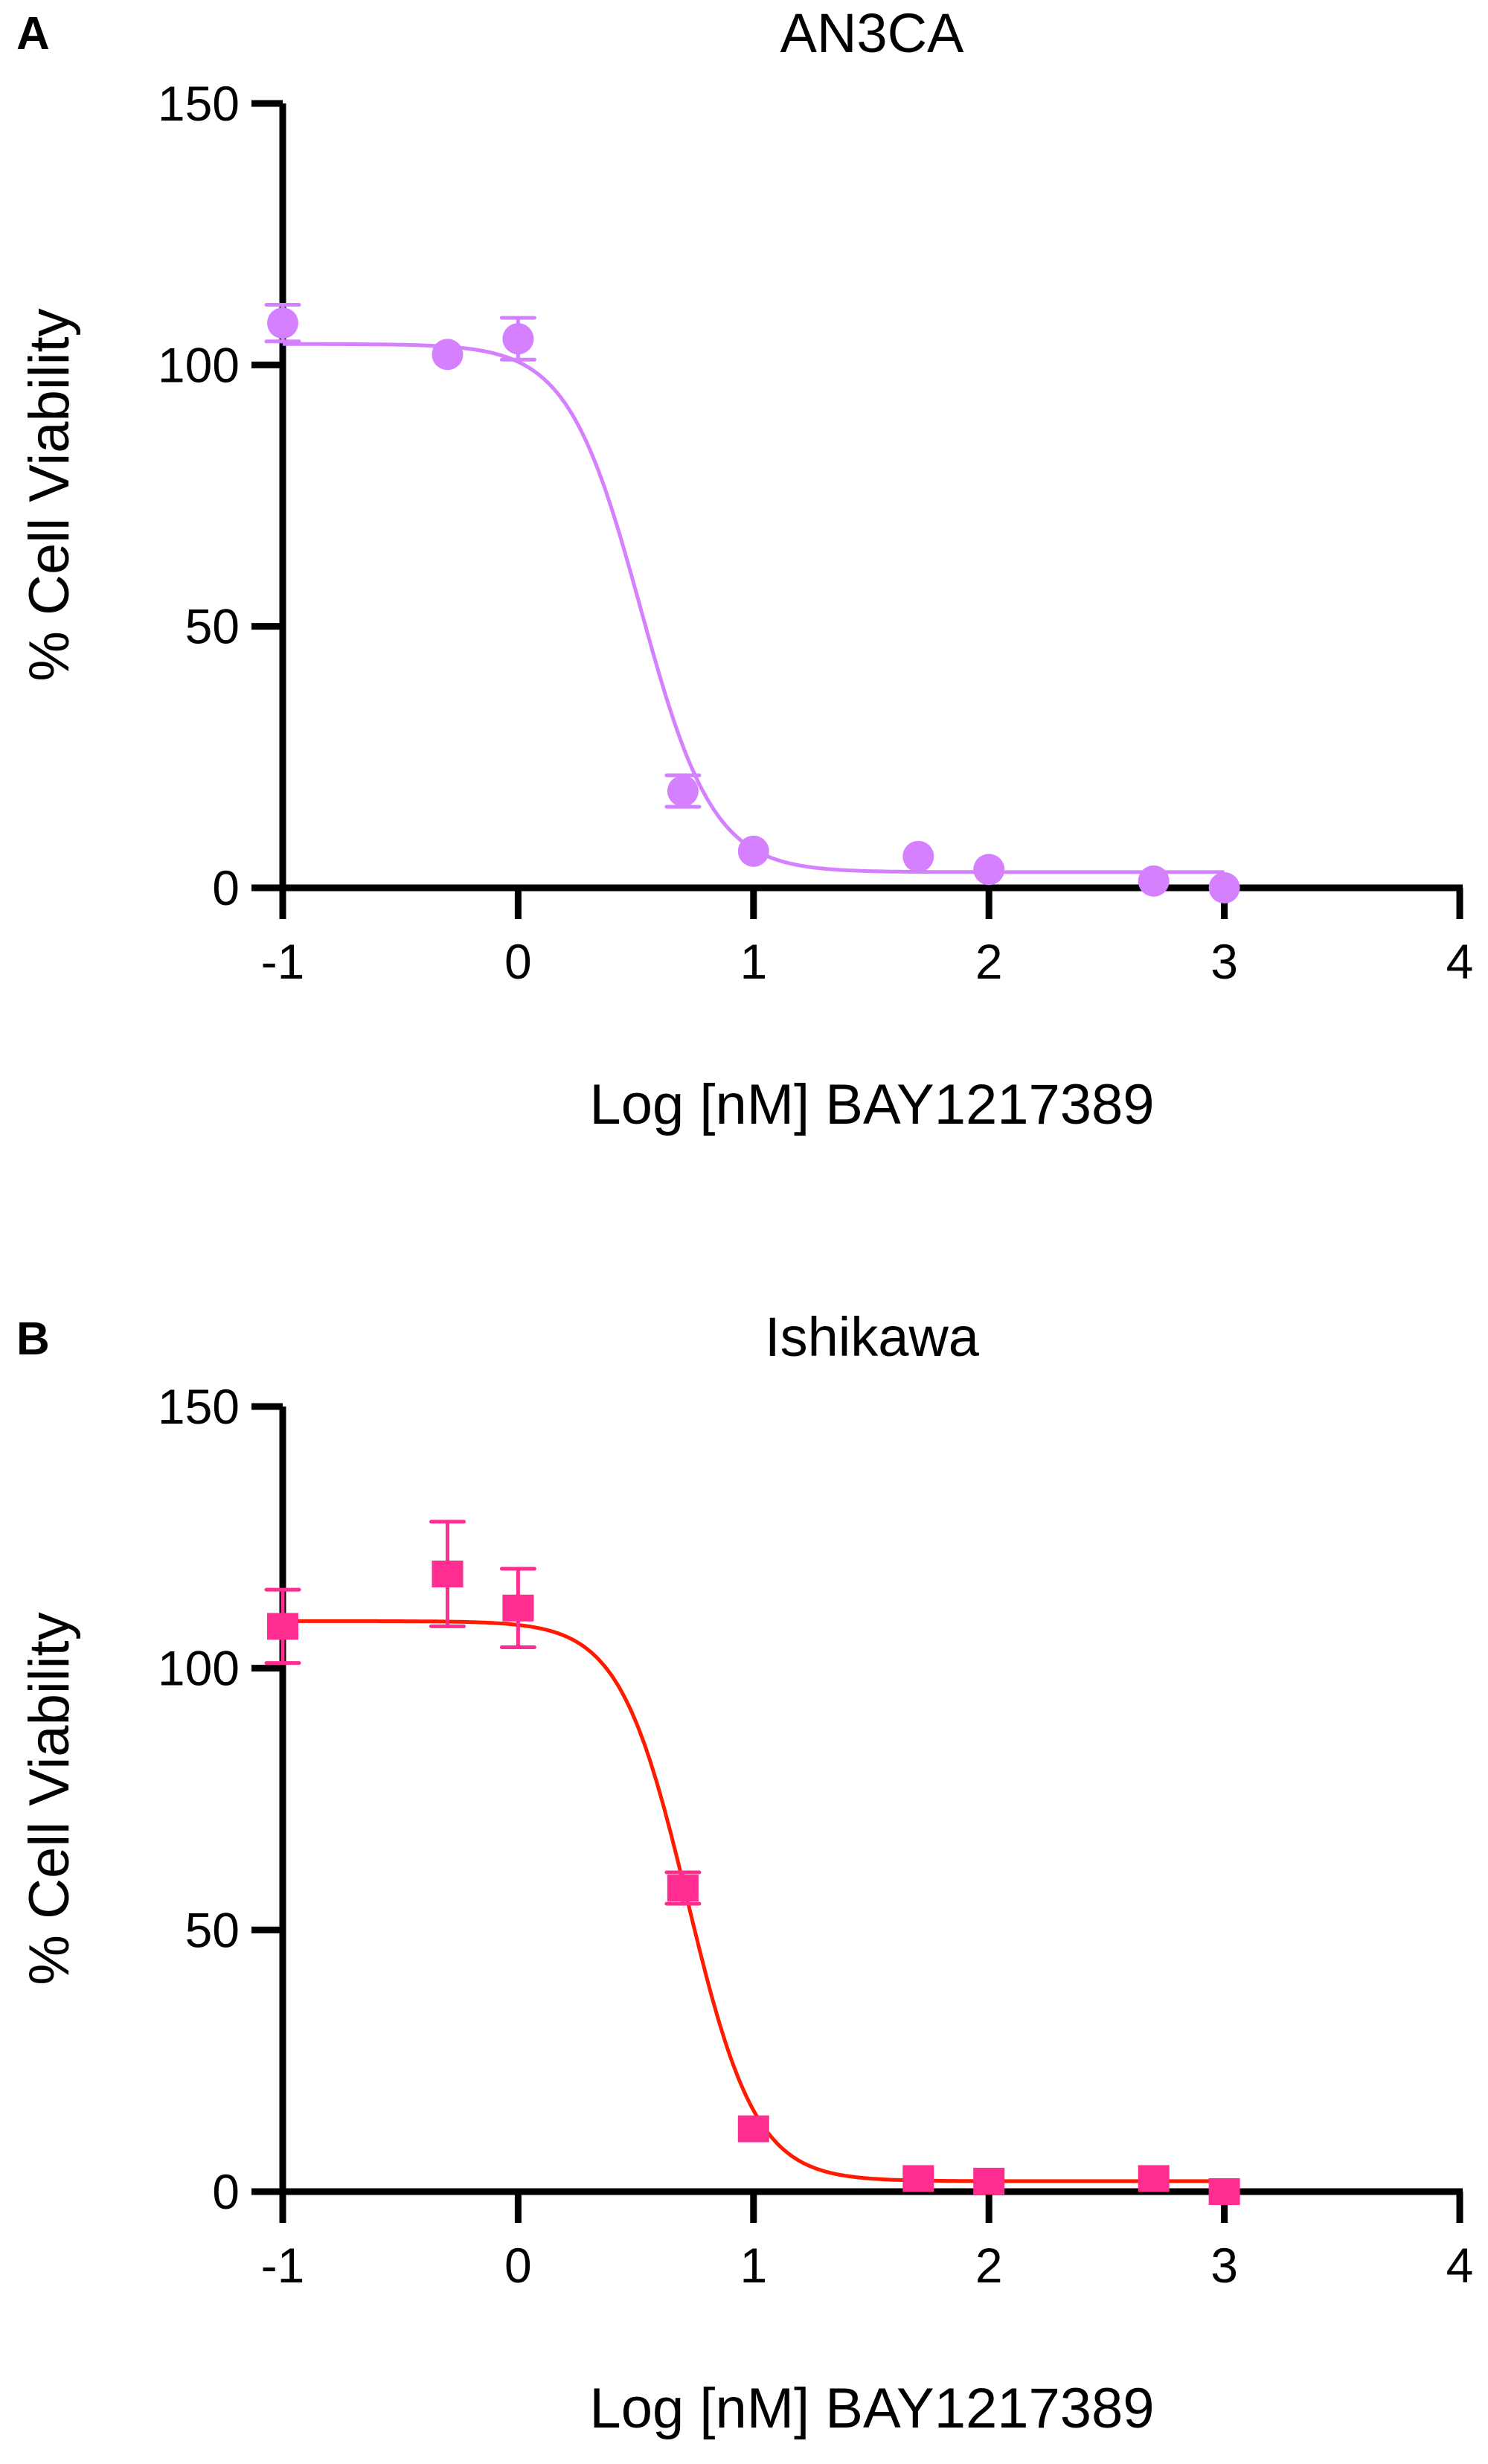 This screenshot has height=2464, width=1488. What do you see at coordinates (33, 34) in the screenshot?
I see `panel-letter: A` at bounding box center [33, 34].